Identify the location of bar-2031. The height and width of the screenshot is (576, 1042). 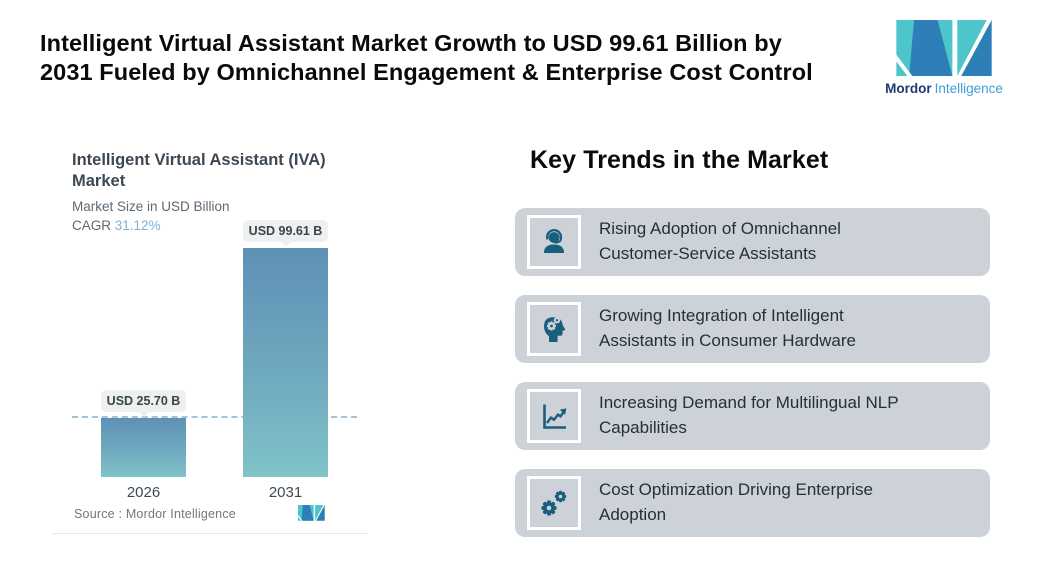
(285, 362).